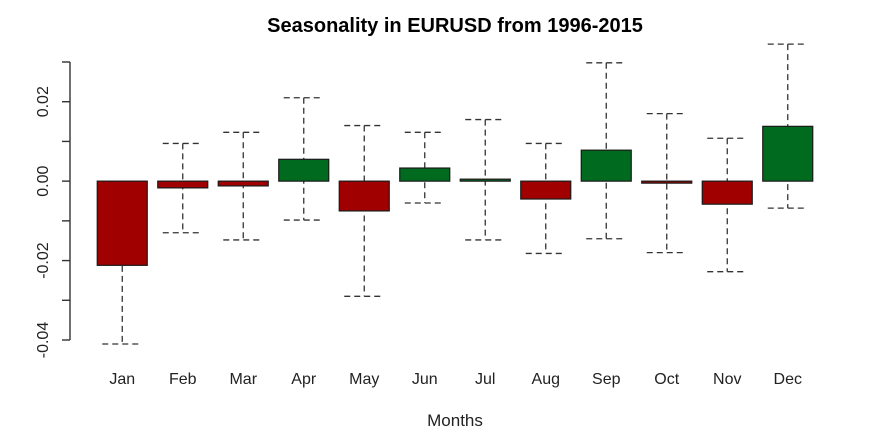 The image size is (890, 435). What do you see at coordinates (304, 379) in the screenshot?
I see `x-tick-label: Apr` at bounding box center [304, 379].